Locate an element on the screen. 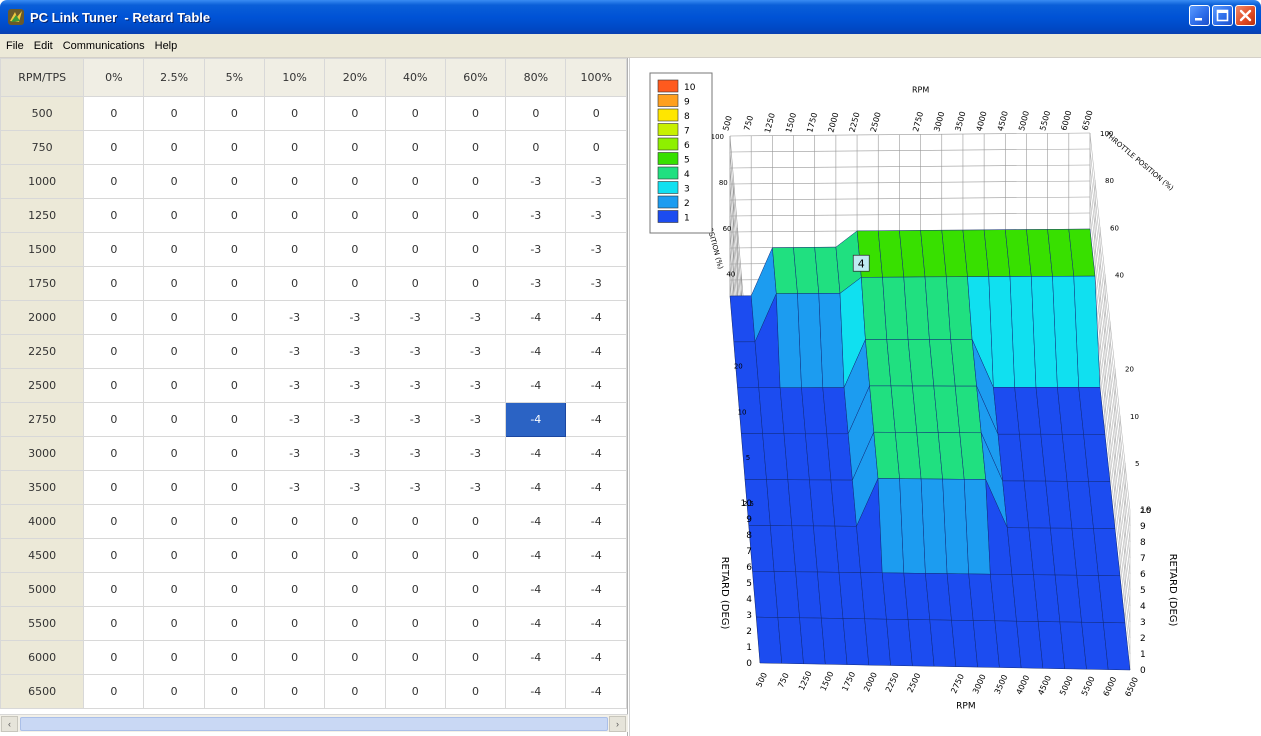  scroll-thumb is located at coordinates (314, 724).